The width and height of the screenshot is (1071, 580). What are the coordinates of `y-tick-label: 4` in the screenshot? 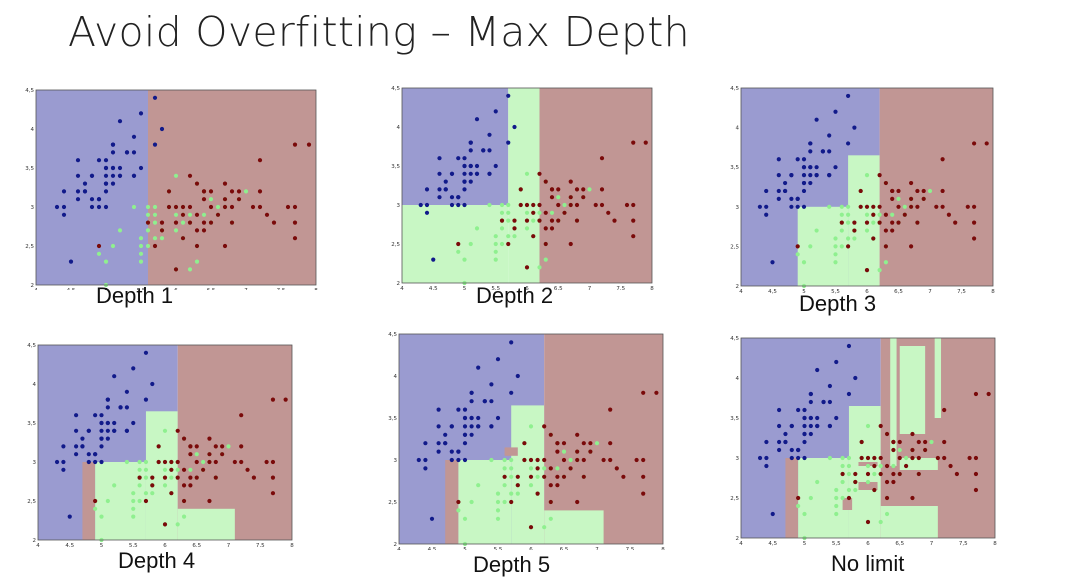 It's located at (399, 128).